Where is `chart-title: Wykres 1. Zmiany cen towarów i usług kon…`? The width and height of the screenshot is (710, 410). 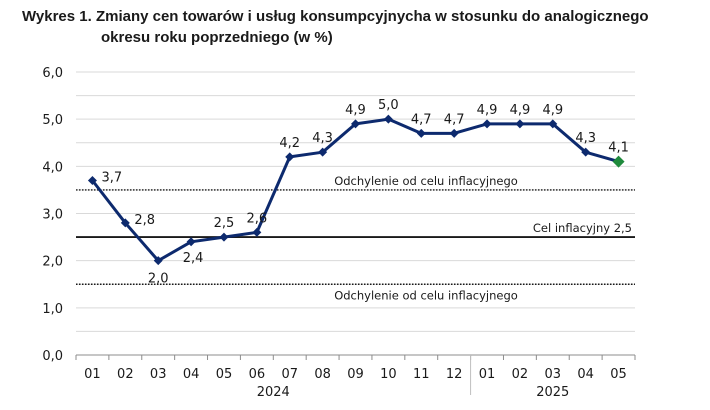 chart-title: Wykres 1. Zmiany cen towarów i usług kon… is located at coordinates (362, 27).